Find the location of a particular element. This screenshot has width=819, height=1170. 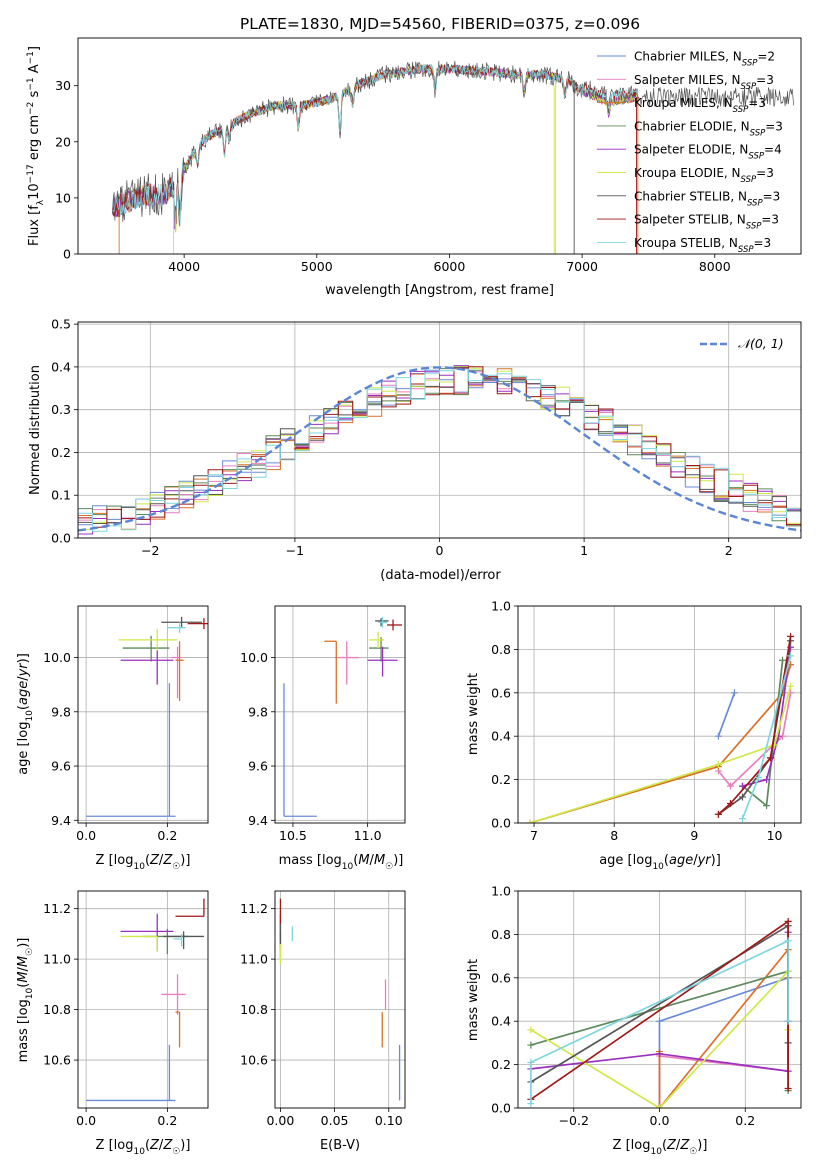

errorbar-point-kroupa-stelib is located at coordinates (176, 628).